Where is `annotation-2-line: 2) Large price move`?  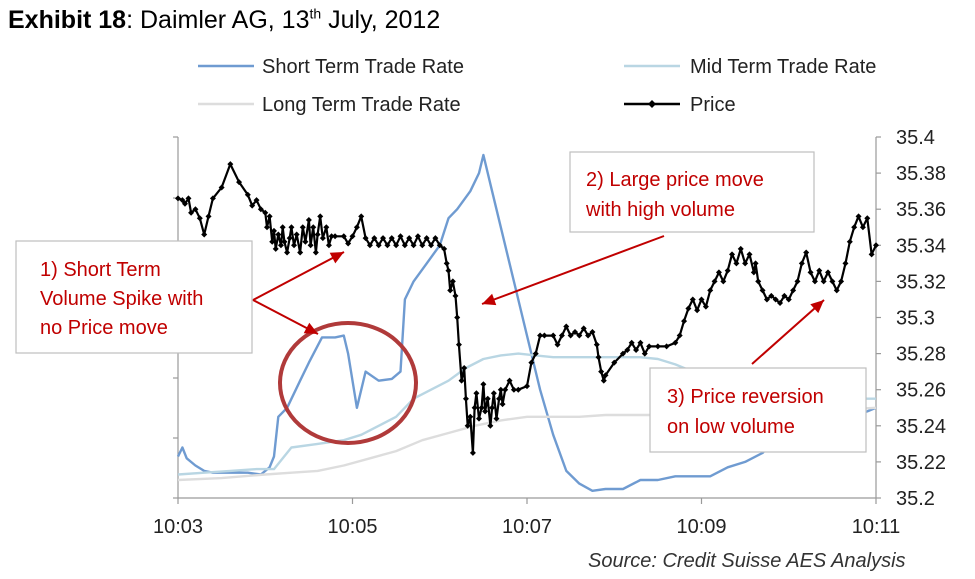
annotation-2-line: 2) Large price move is located at coordinates (675, 180).